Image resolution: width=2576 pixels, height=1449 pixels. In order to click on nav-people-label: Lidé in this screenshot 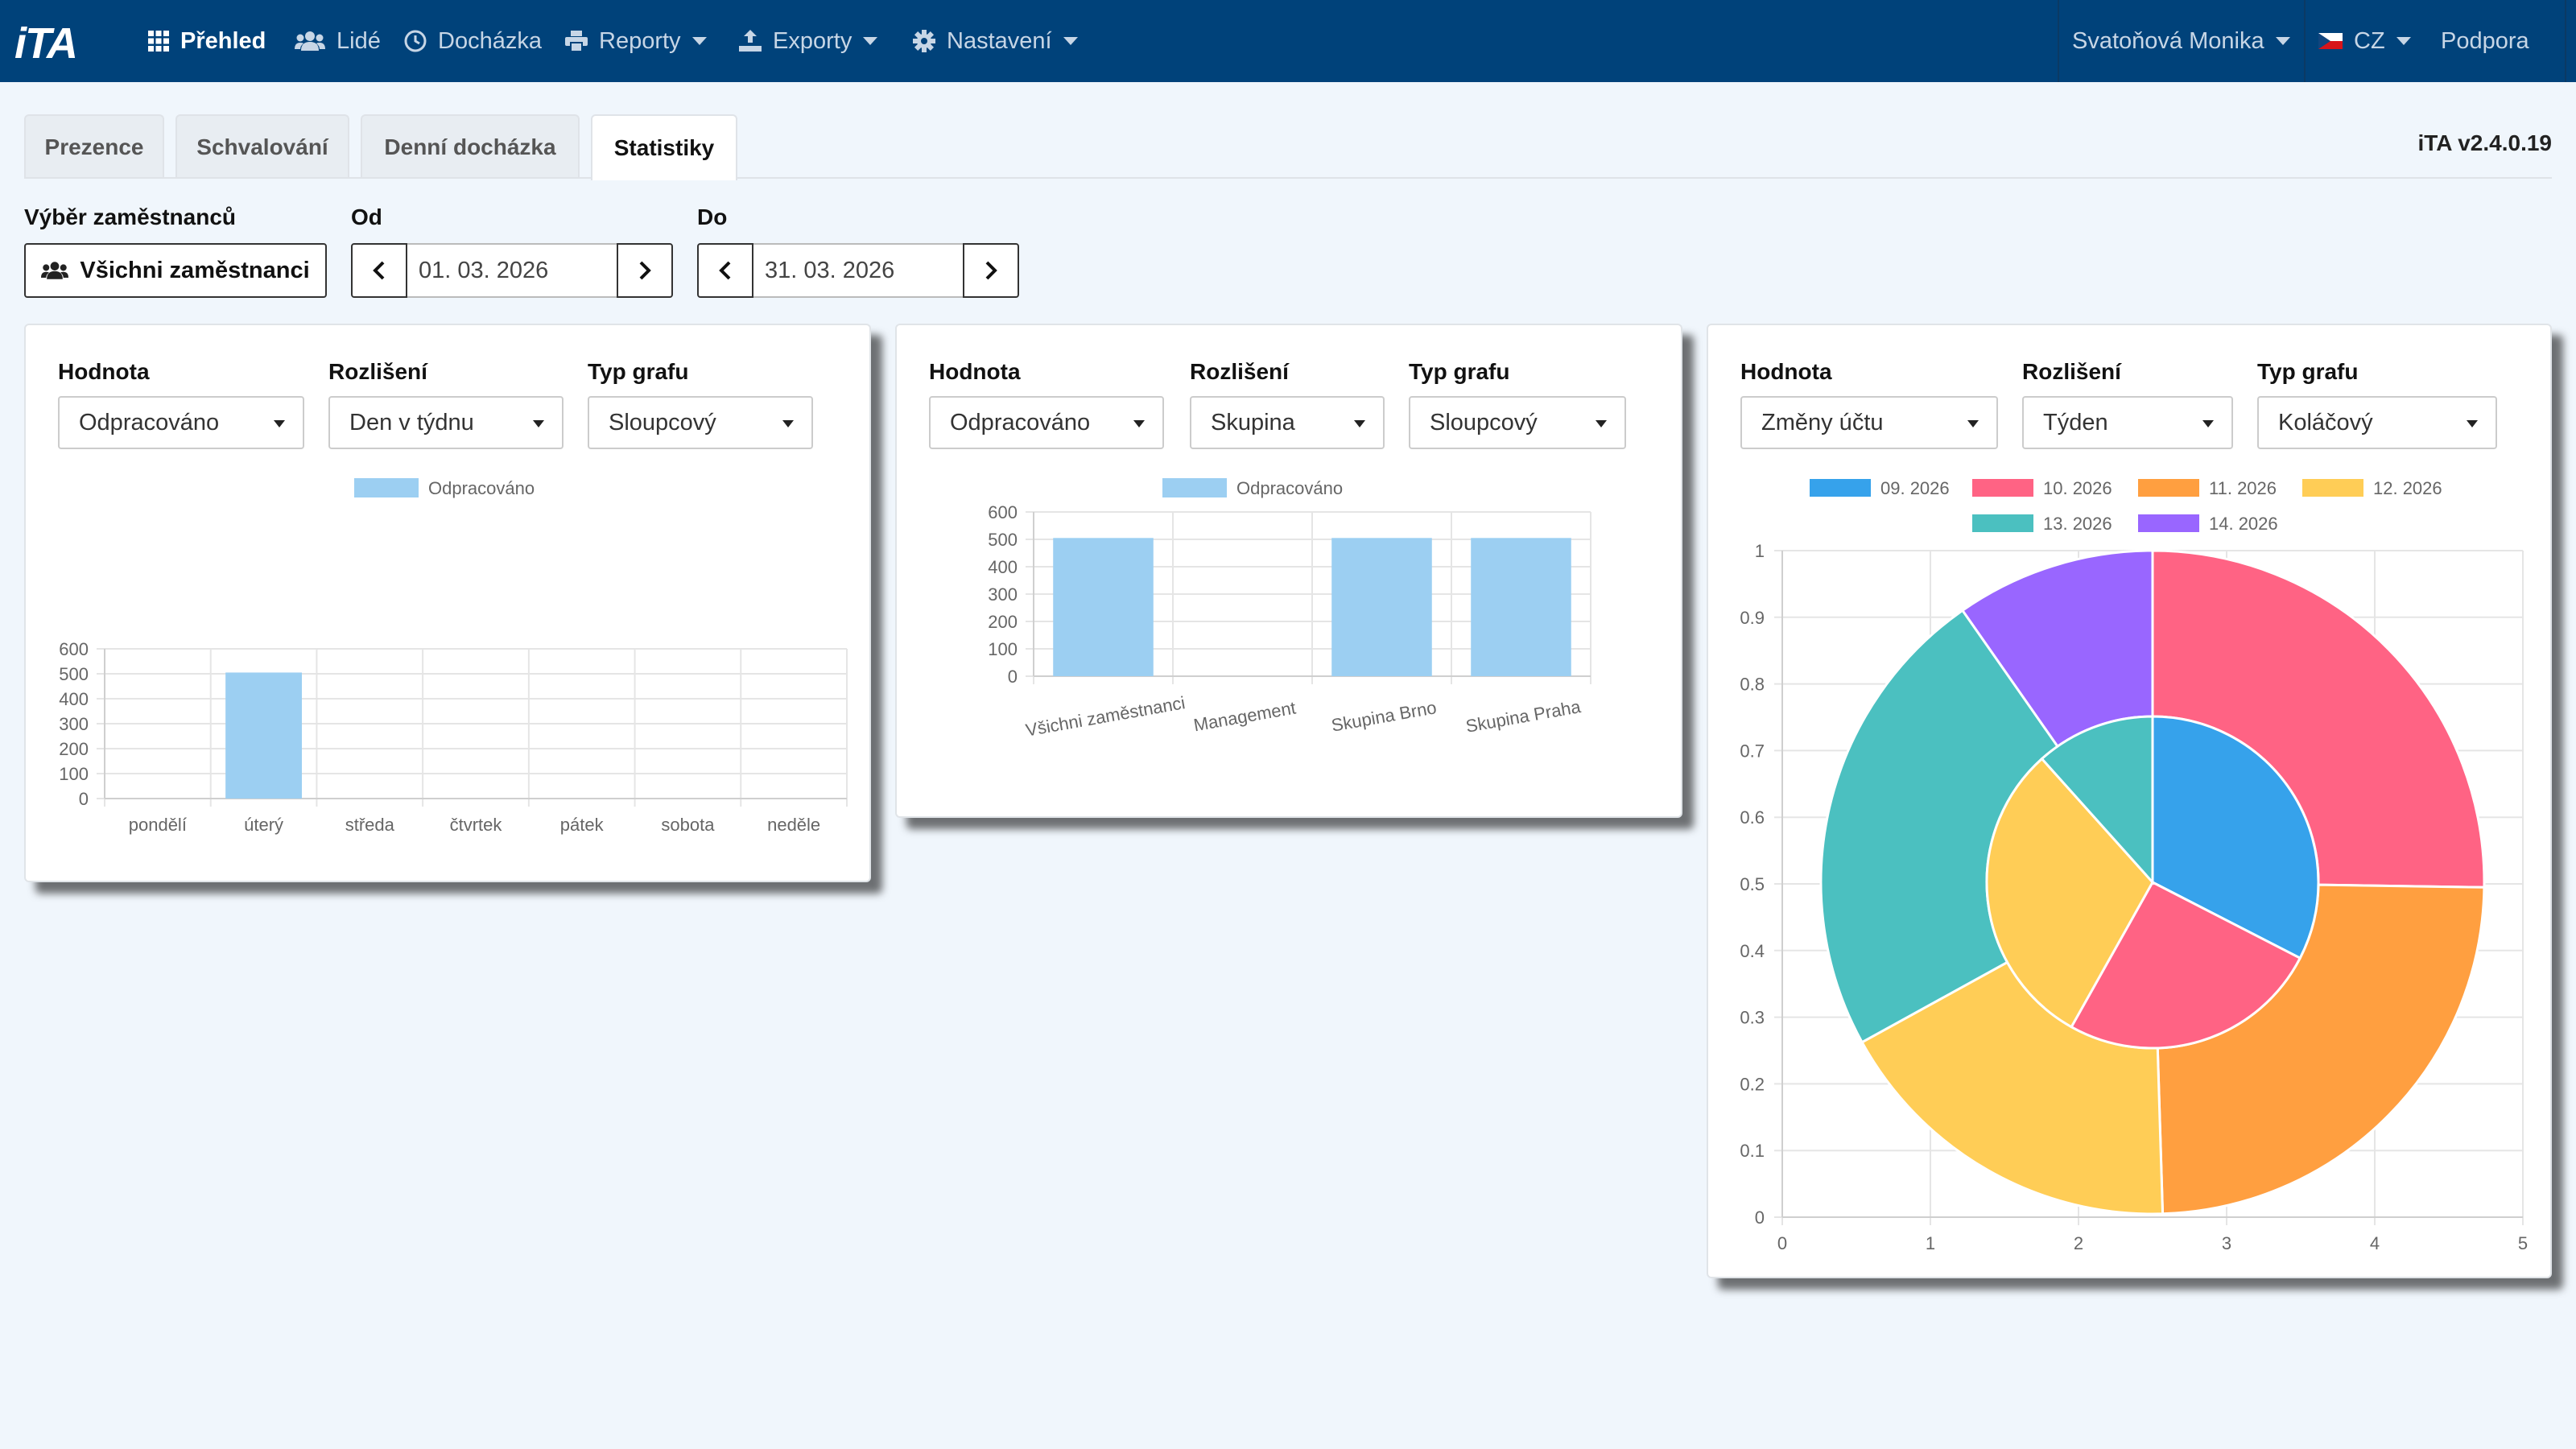, I will do `click(358, 40)`.